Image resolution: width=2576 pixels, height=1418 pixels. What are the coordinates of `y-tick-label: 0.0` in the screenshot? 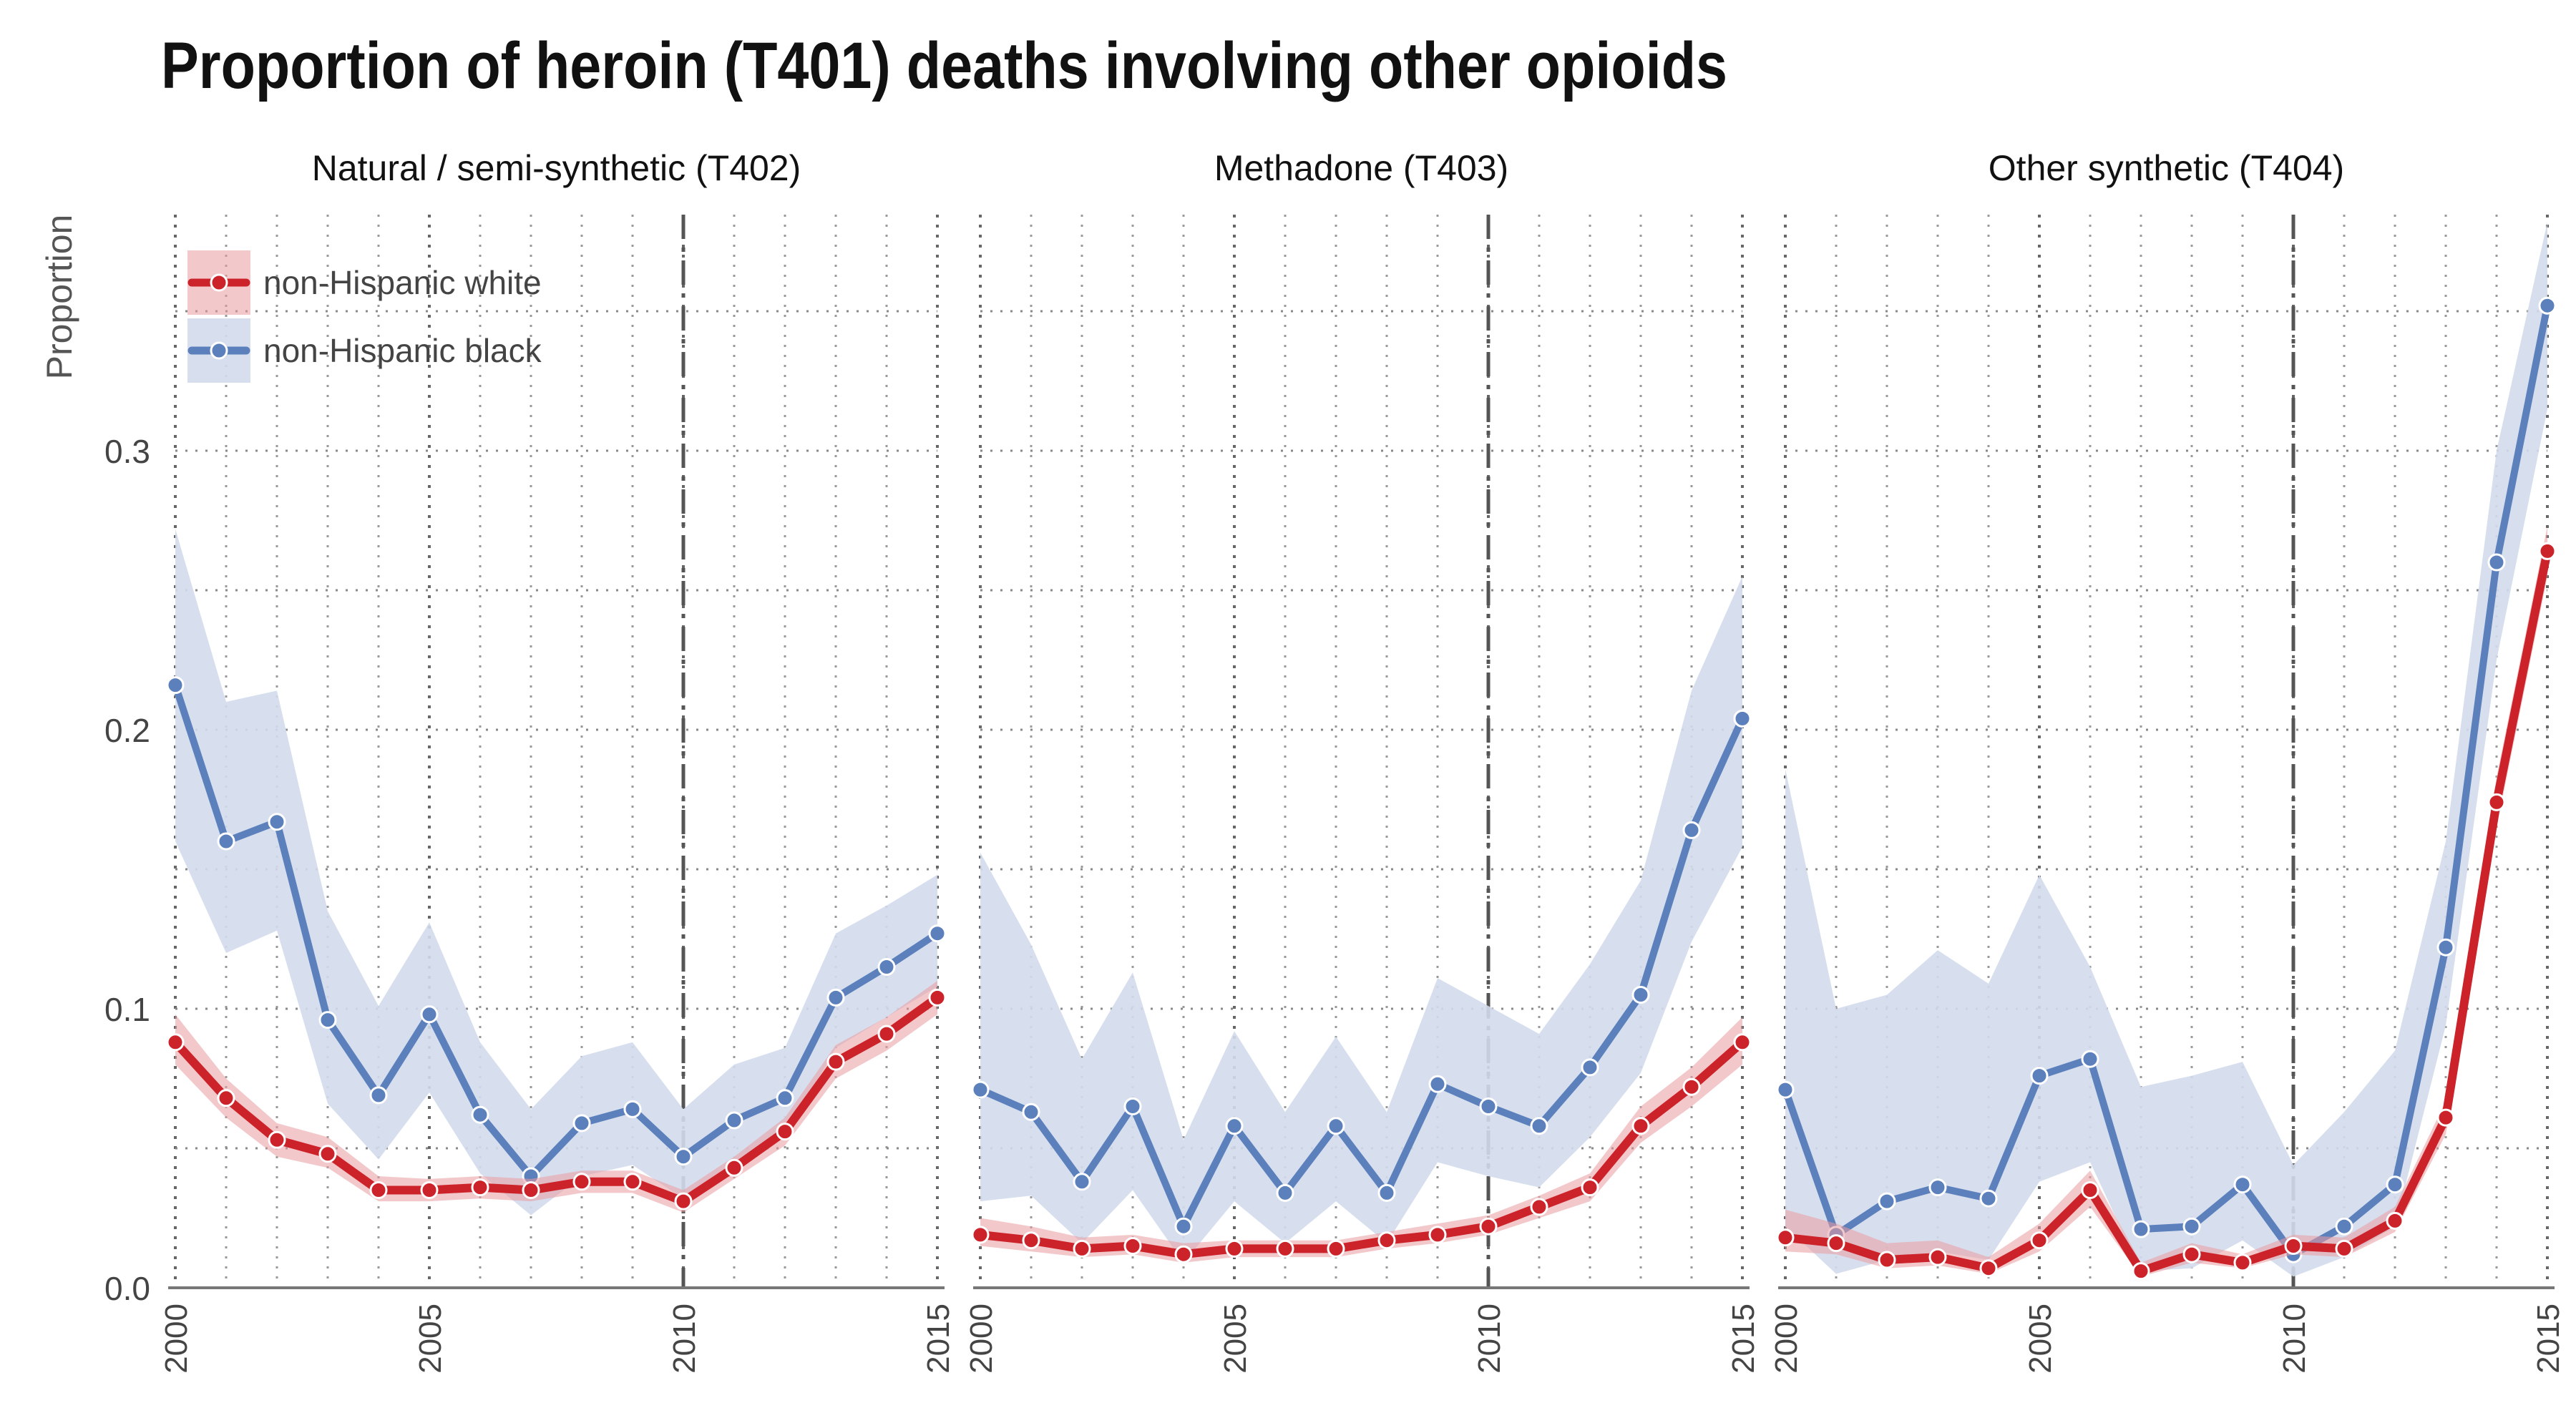 It's located at (127, 1288).